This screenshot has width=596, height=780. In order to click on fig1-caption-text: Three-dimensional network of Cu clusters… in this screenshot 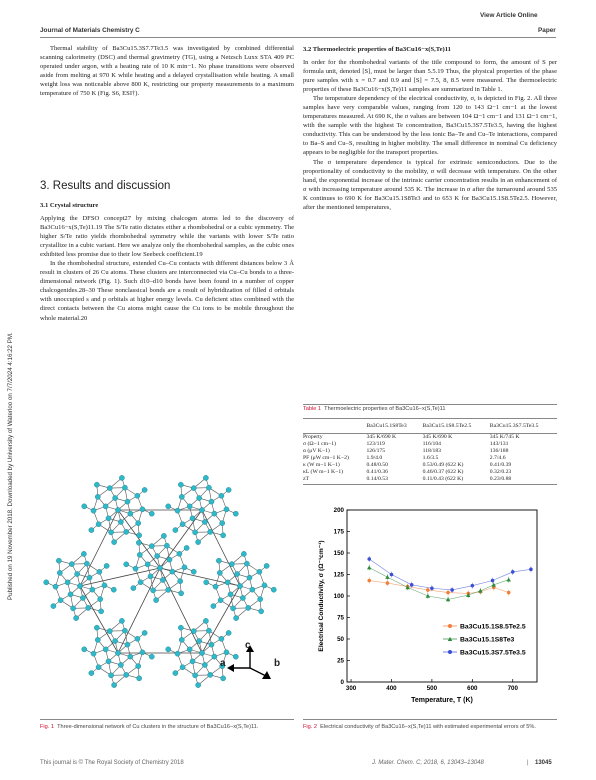, I will do `click(158, 727)`.